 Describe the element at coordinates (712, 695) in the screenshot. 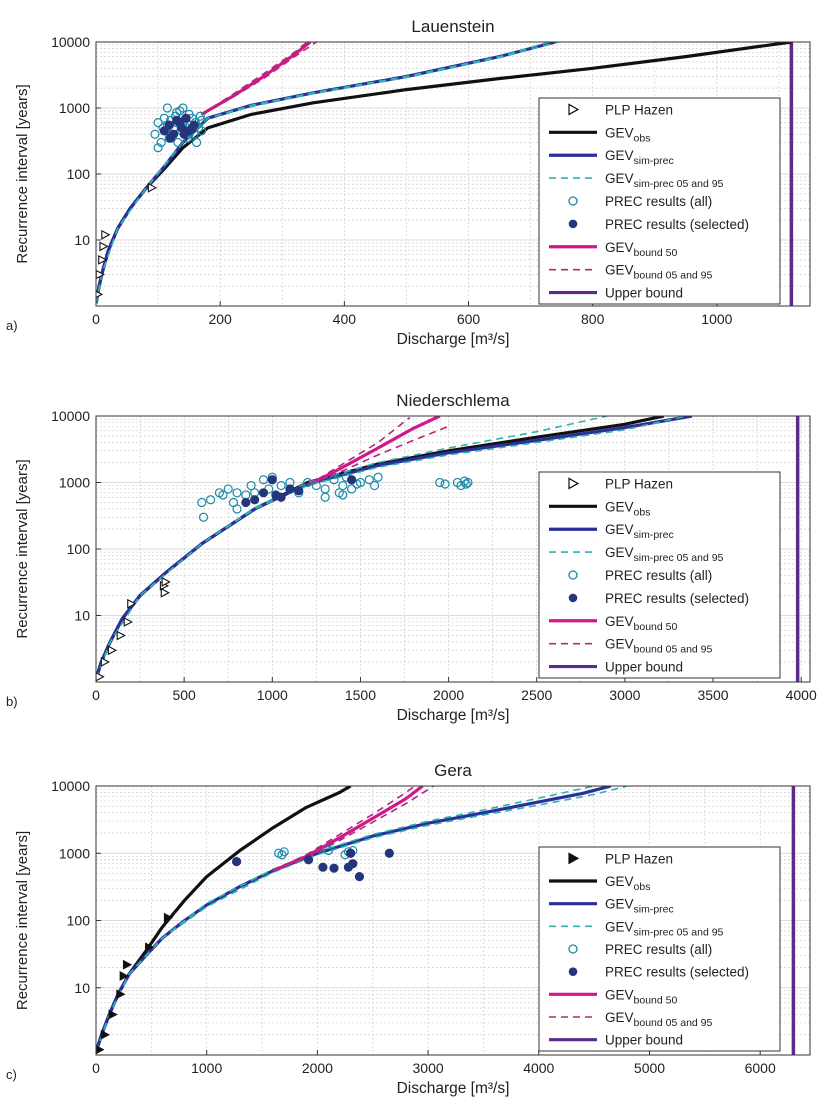

I see `x-tick-label: 3500` at that location.